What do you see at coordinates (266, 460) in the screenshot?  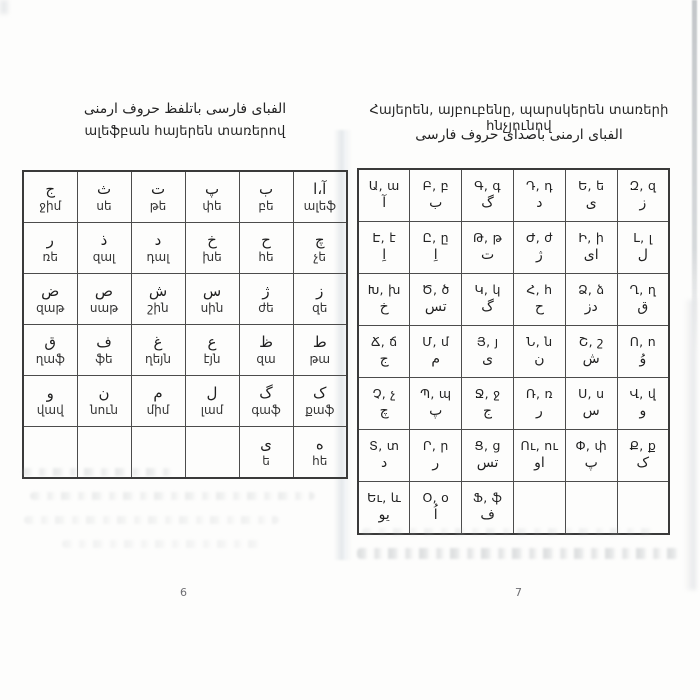 I see `armenian-transliteration: ե` at bounding box center [266, 460].